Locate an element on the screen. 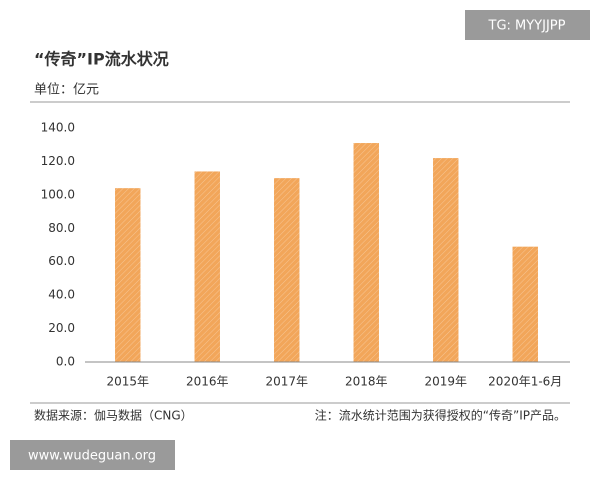 The image size is (600, 480). y-tick-label: 60.0 is located at coordinates (61, 261).